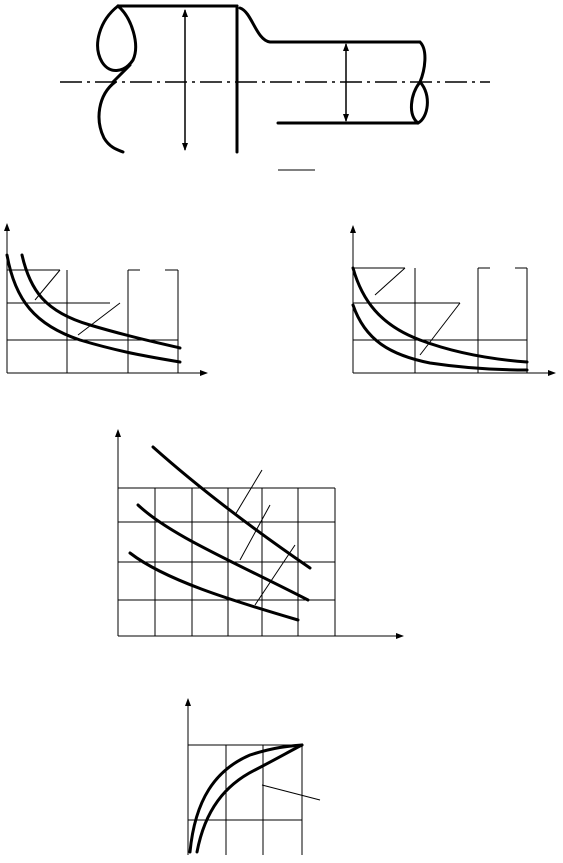 This screenshot has width=563, height=863. Describe the element at coordinates (419, 102) in the screenshot. I see `right-section` at that location.